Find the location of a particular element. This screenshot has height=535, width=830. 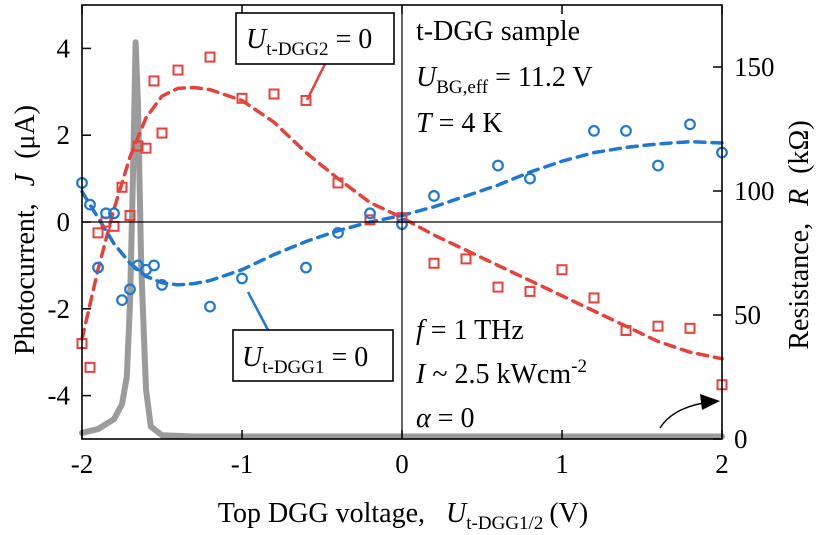

dgg1-label: Ut-DGG1 = 0 is located at coordinates (305, 360).